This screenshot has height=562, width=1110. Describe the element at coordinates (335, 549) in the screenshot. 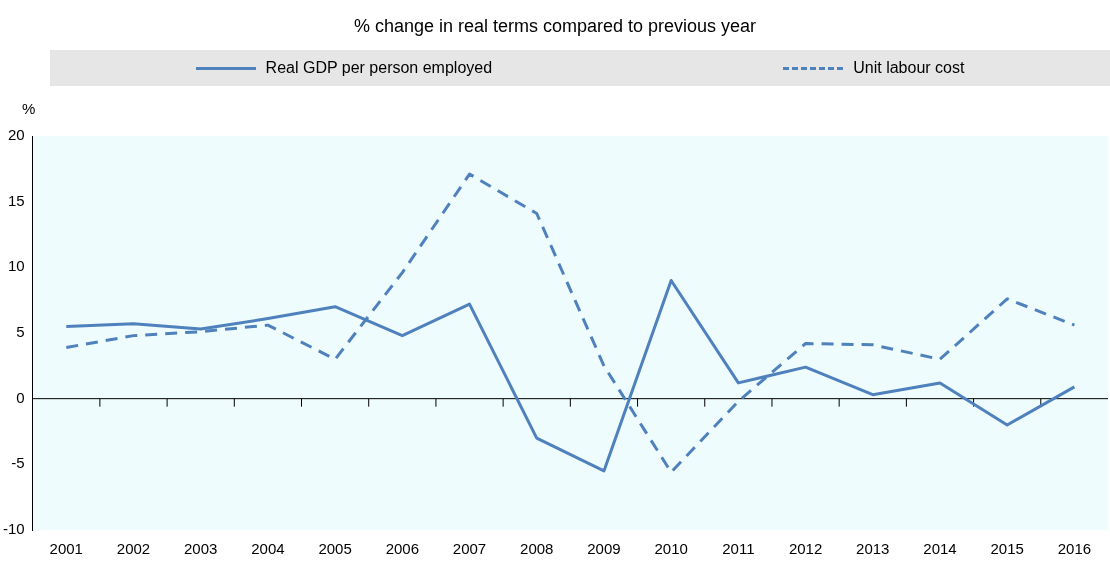

I see `x-tick-label: 2005` at that location.